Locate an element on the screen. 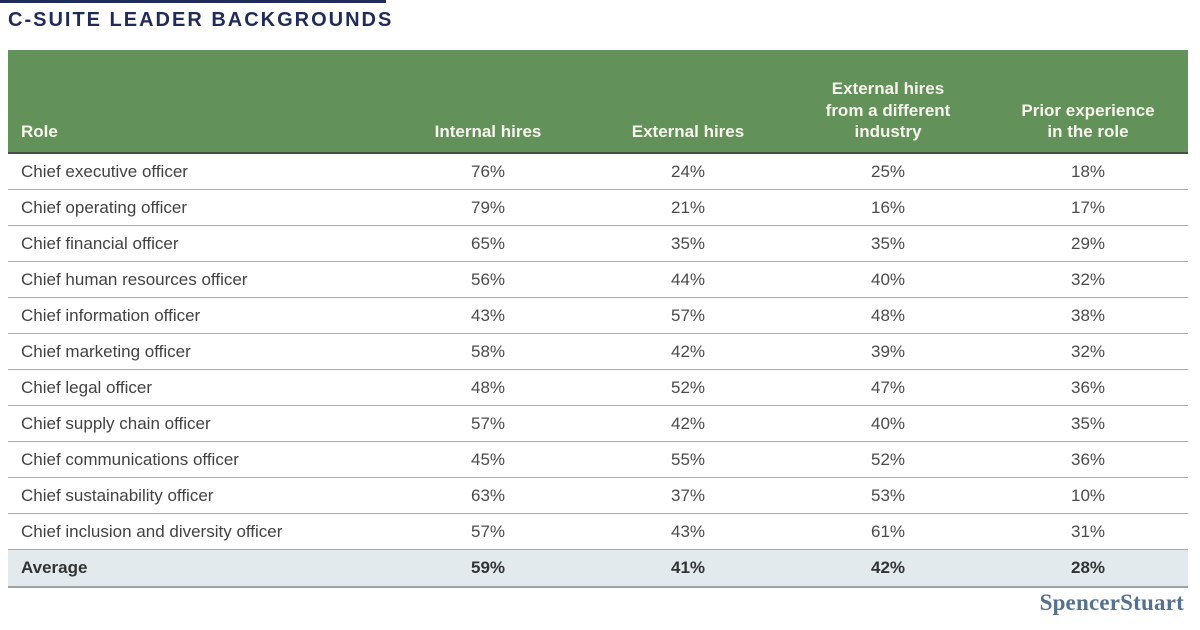 This screenshot has width=1200, height=630. value-cell: 17% is located at coordinates (1088, 207).